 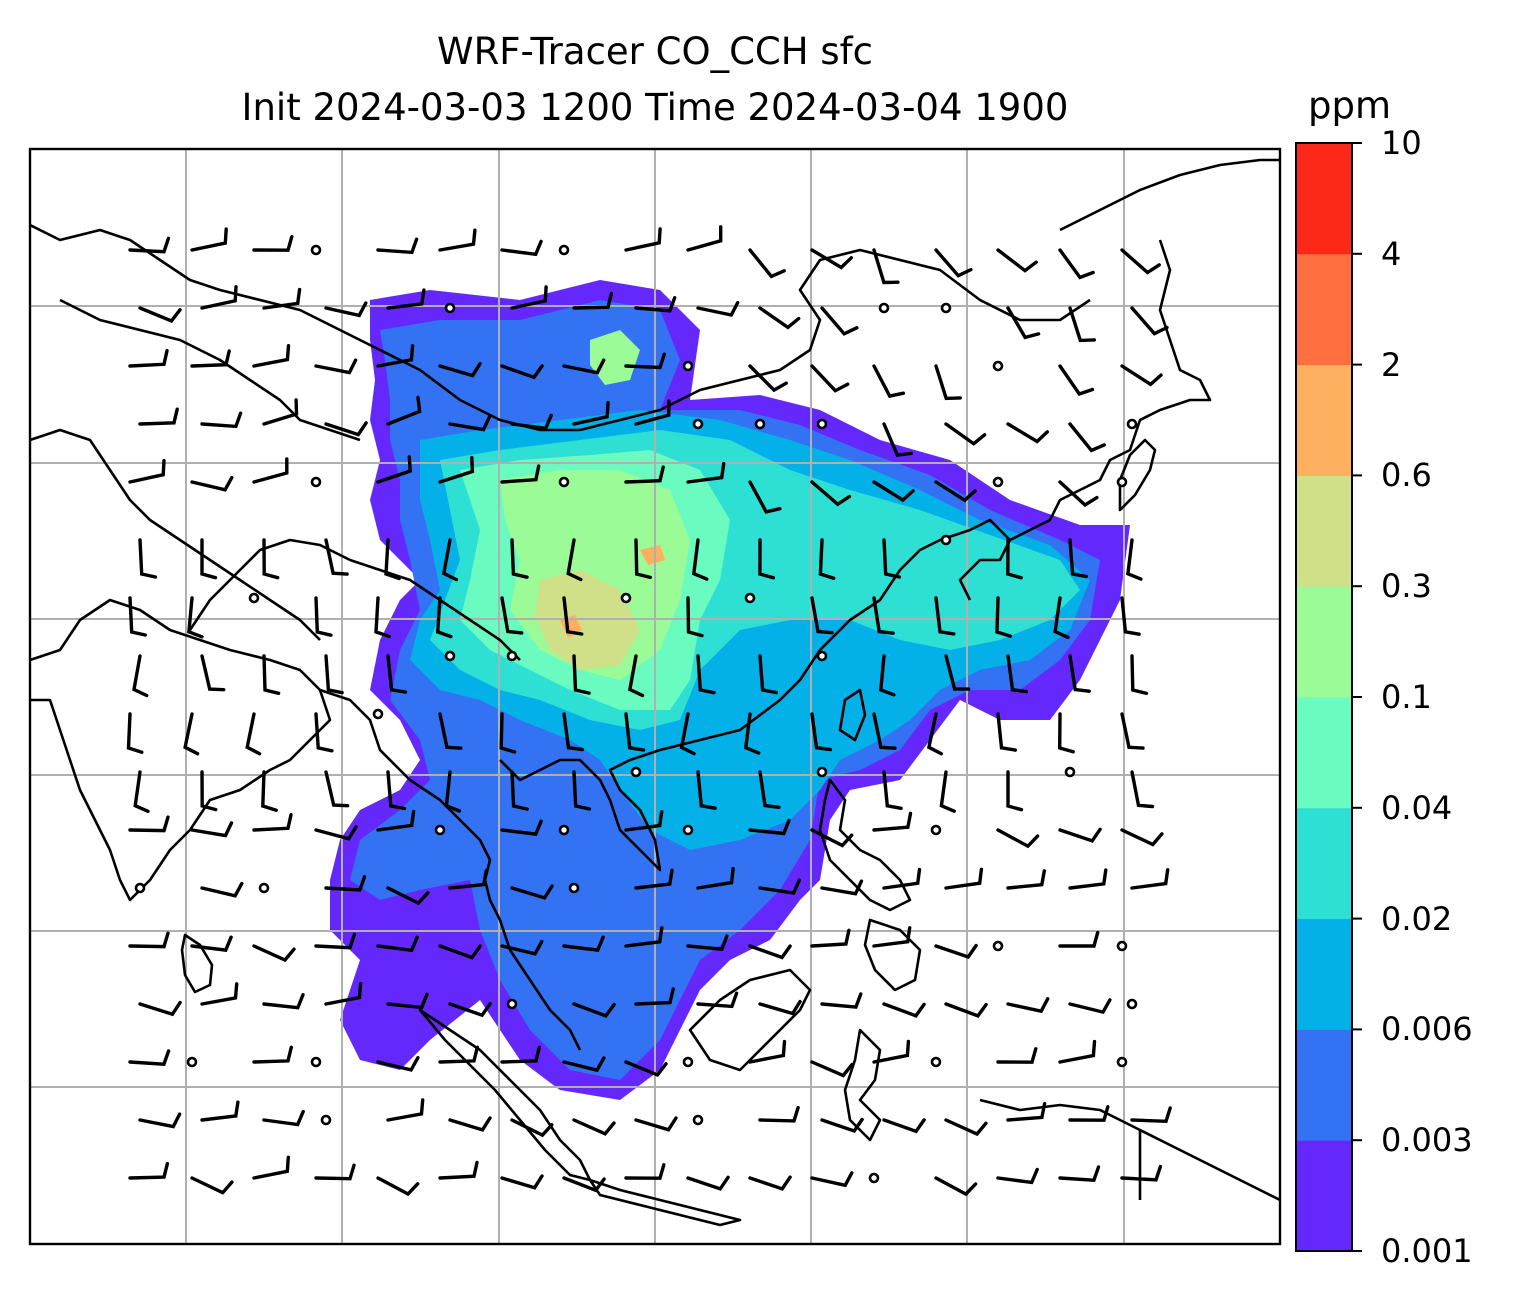 I want to click on colorbar-tick-label: 0.006, so click(x=1427, y=1029).